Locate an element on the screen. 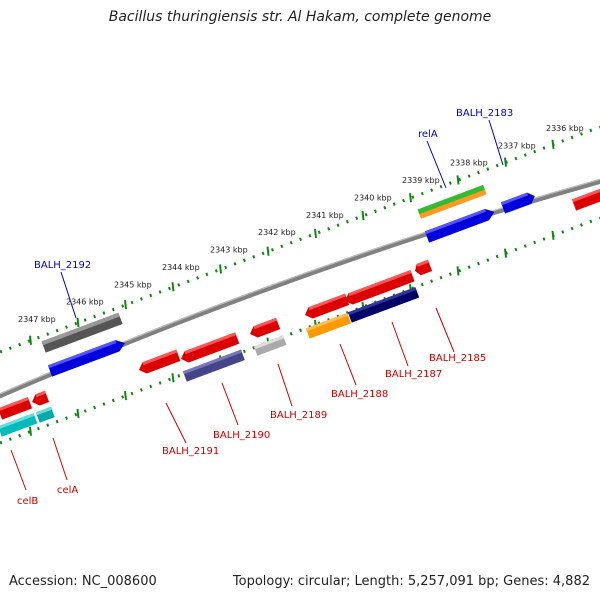 Image resolution: width=600 pixels, height=600 pixels. label-balh-2187: BALH_2187 is located at coordinates (413, 374).